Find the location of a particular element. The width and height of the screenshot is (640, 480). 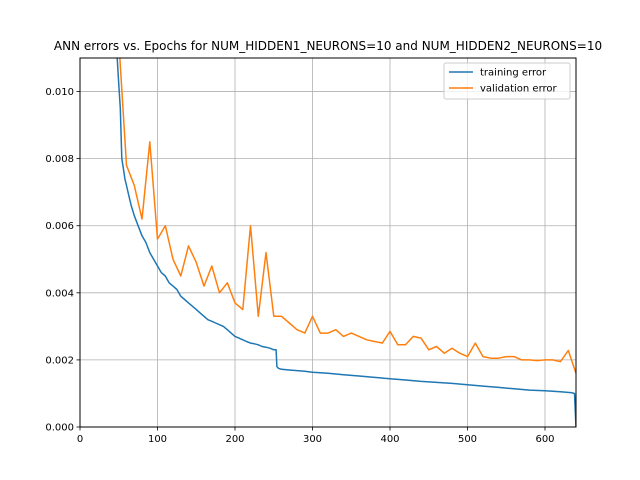

y-tick-label: 0.010 is located at coordinates (59, 92).